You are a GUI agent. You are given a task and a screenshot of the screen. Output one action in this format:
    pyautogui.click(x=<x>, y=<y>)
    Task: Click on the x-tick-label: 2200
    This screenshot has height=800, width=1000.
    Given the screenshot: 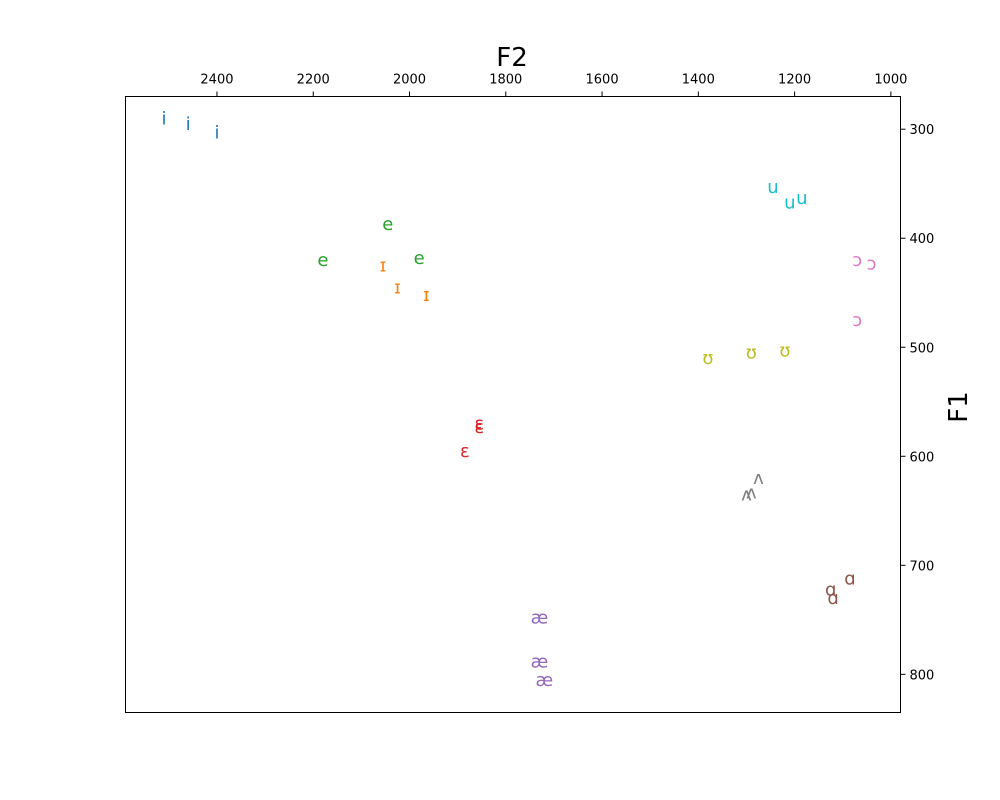 What is the action you would take?
    pyautogui.click(x=313, y=80)
    